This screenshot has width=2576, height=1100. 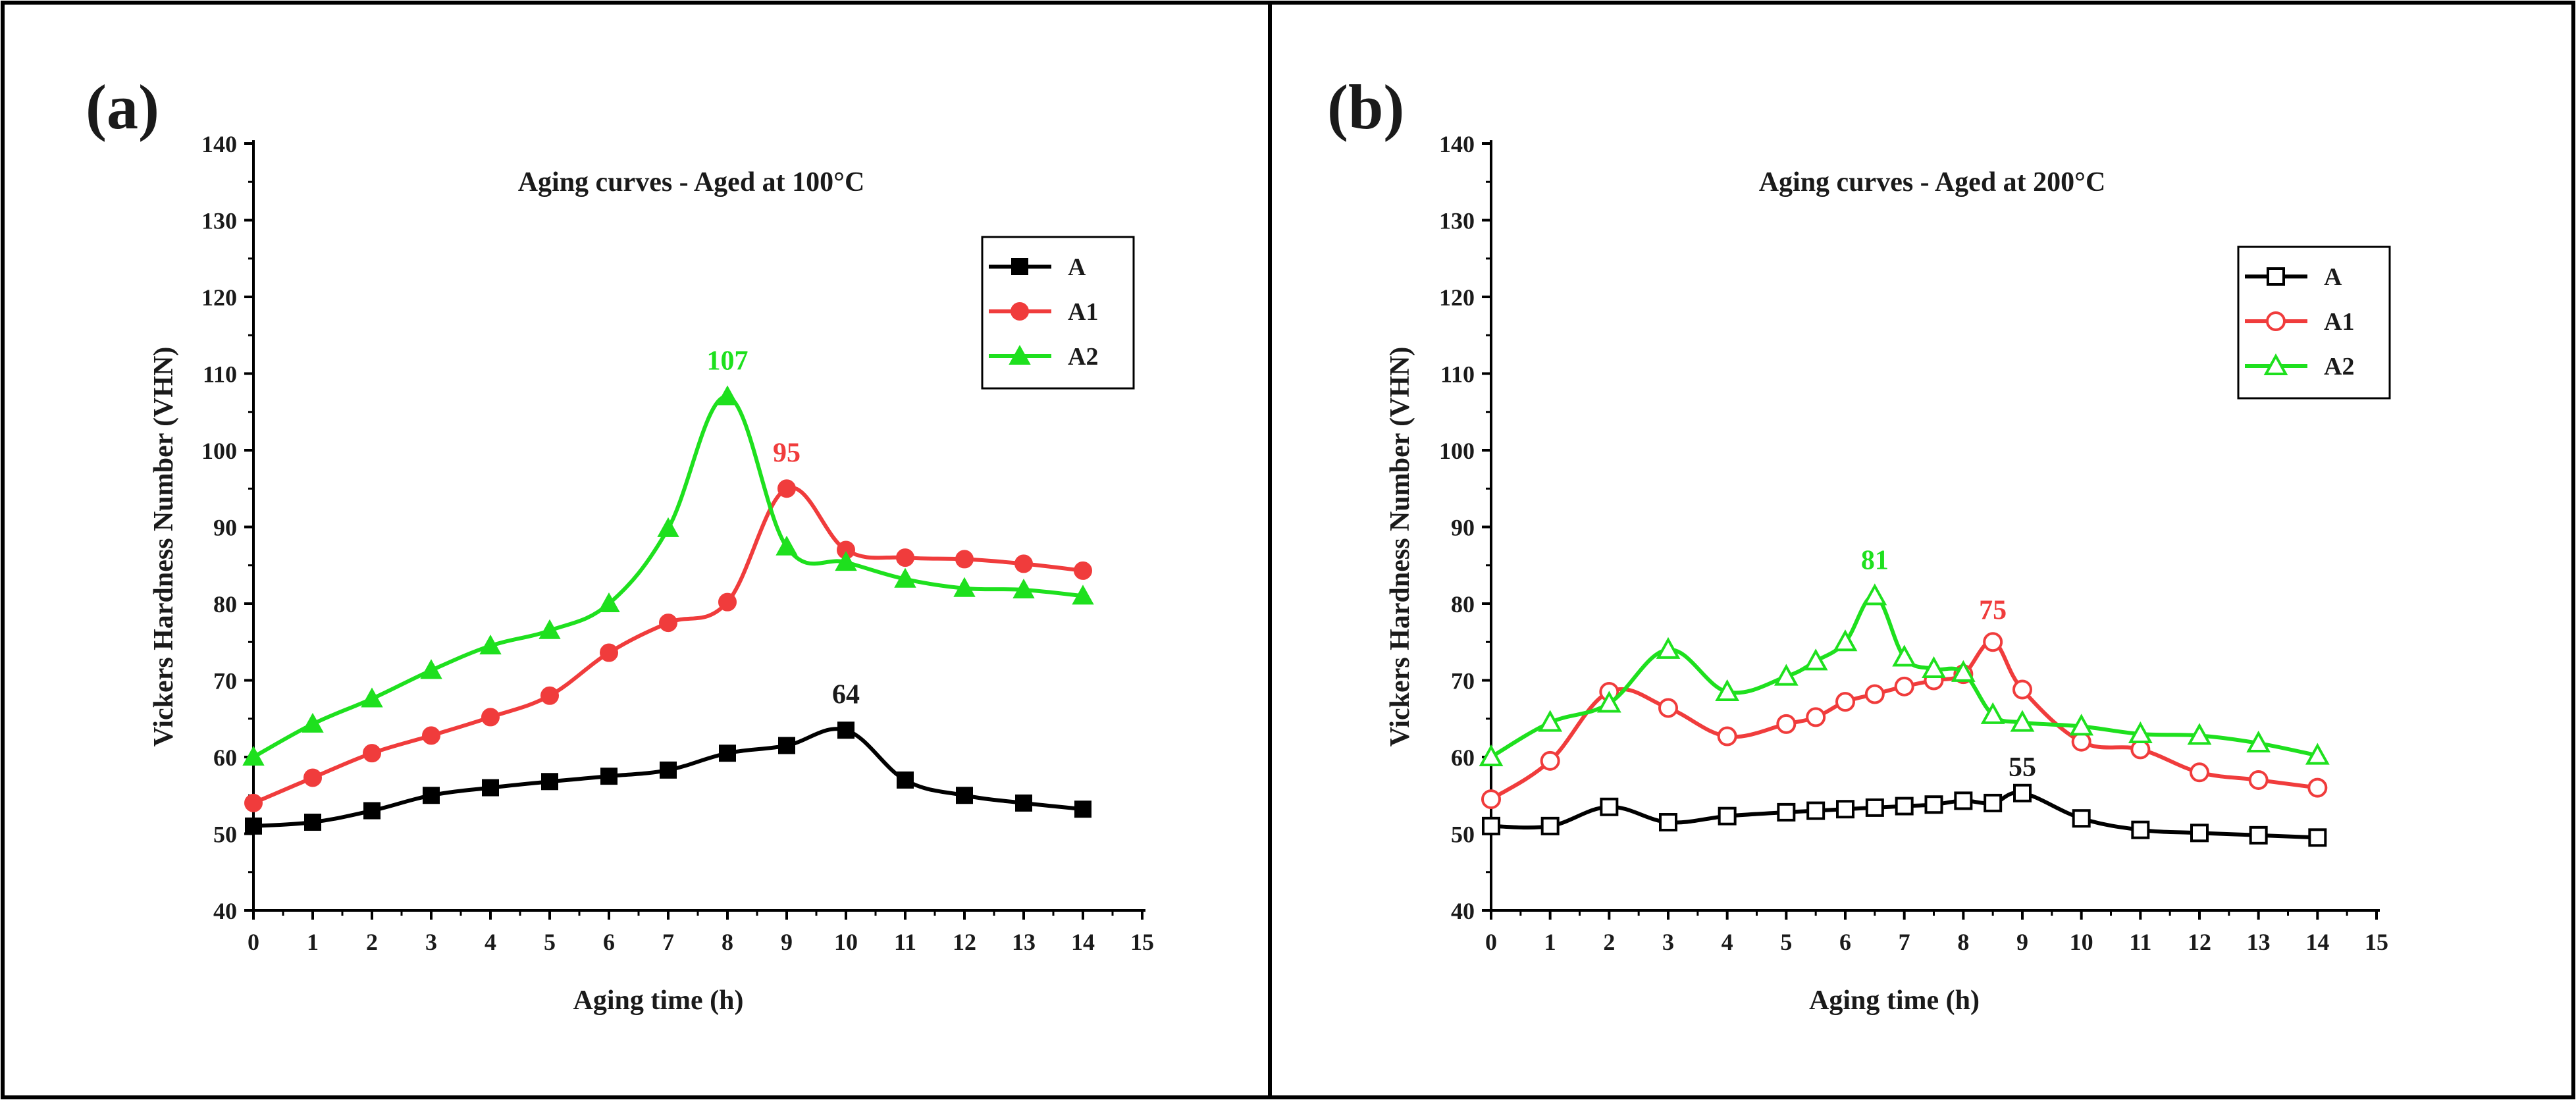 What do you see at coordinates (431, 942) in the screenshot?
I see `x-tick-label: 3` at bounding box center [431, 942].